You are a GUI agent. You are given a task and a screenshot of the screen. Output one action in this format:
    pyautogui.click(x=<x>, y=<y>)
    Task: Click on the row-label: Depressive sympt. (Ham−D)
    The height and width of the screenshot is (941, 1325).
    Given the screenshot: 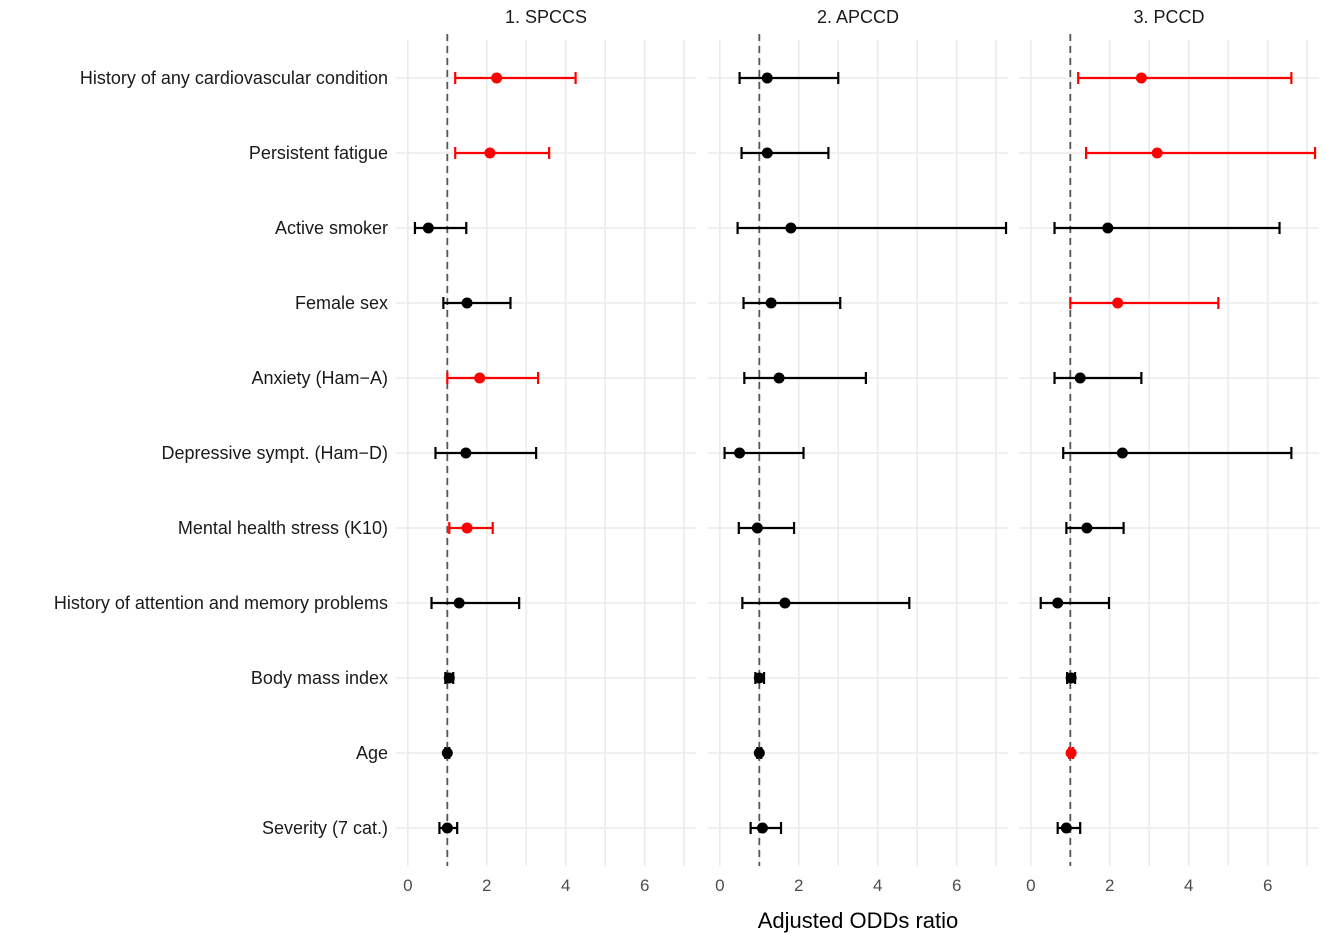 What is the action you would take?
    pyautogui.click(x=274, y=453)
    